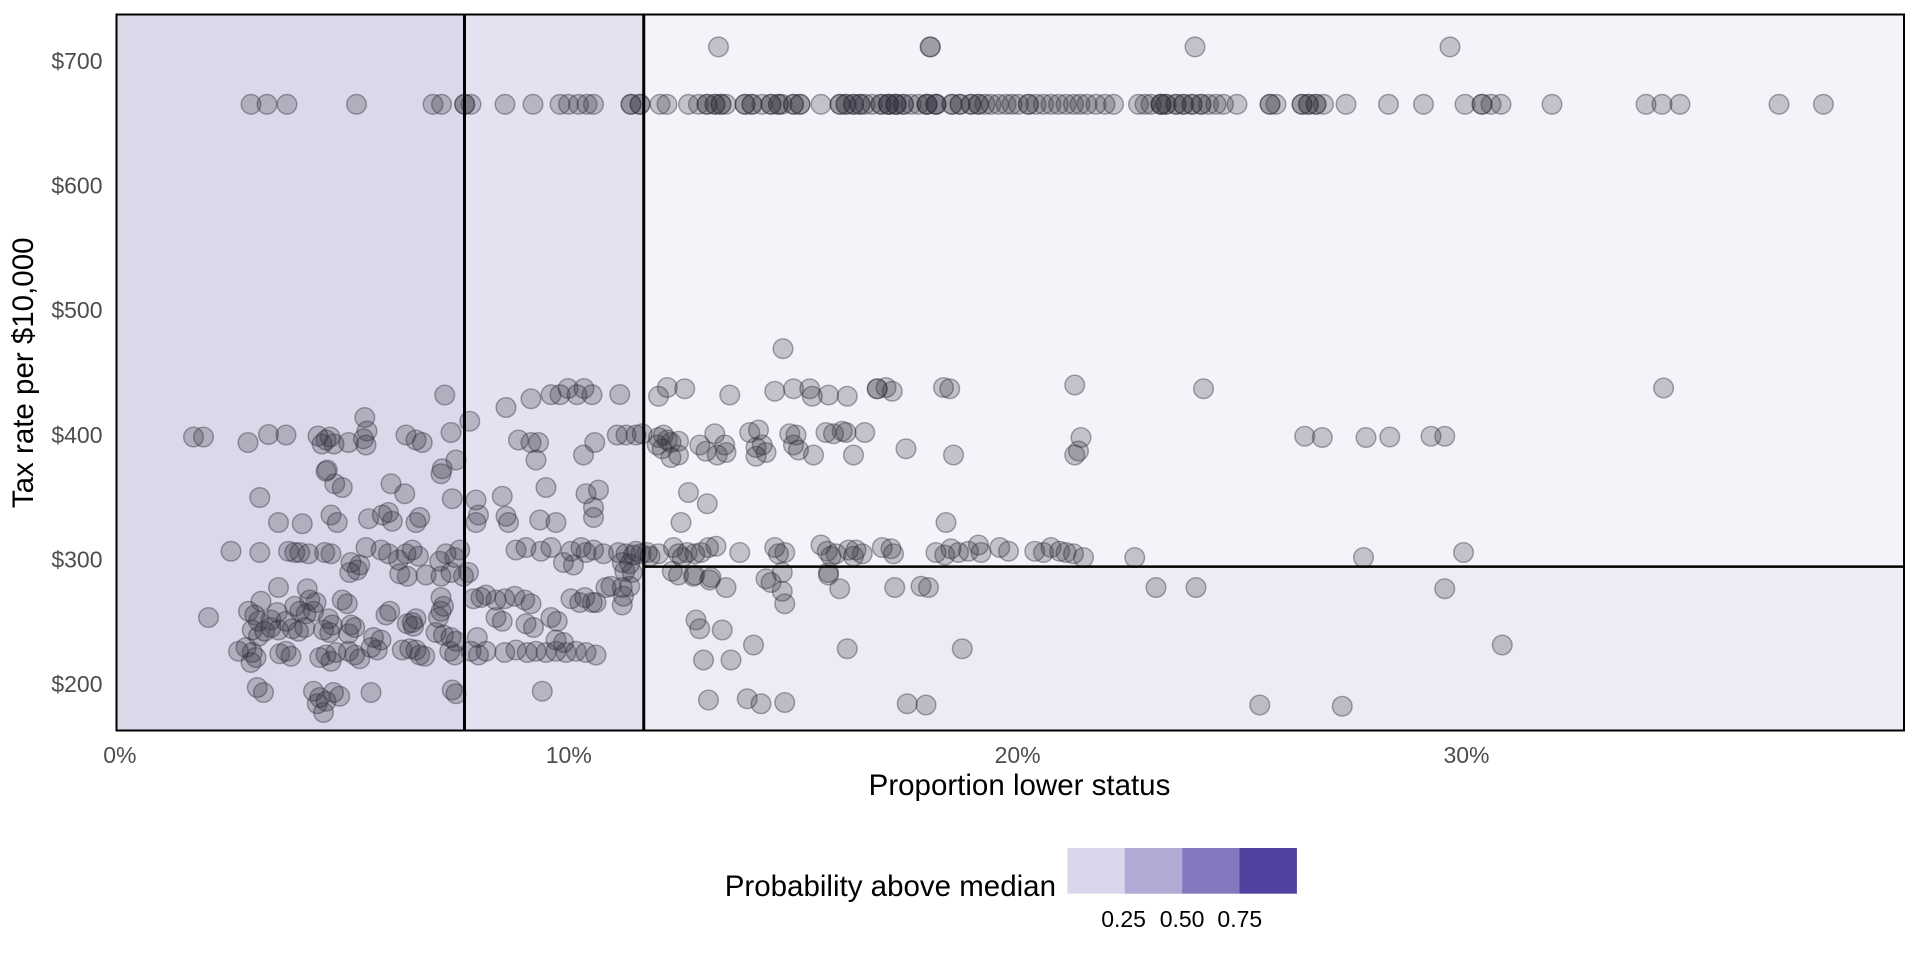  I want to click on svg-text: $200, so click(76, 684).